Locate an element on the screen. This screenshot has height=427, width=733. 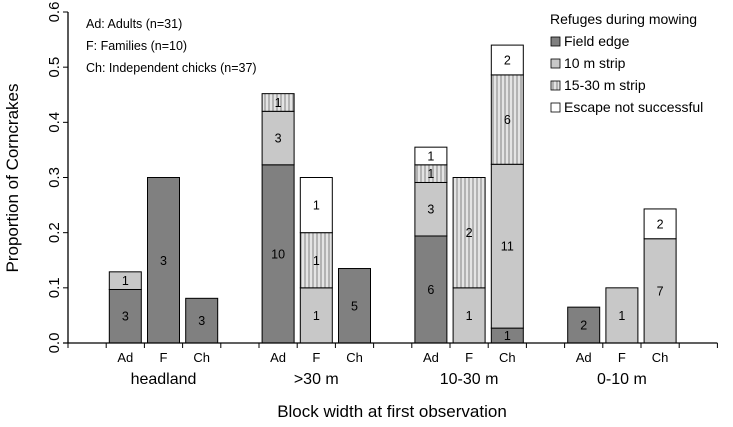
note-adults: Ad: Adults (n=31) is located at coordinates (134, 24).